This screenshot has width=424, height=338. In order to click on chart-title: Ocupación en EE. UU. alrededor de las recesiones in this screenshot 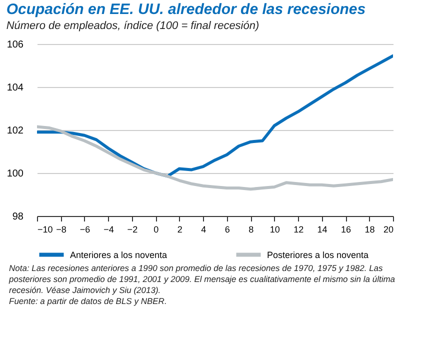, I will do `click(186, 9)`.